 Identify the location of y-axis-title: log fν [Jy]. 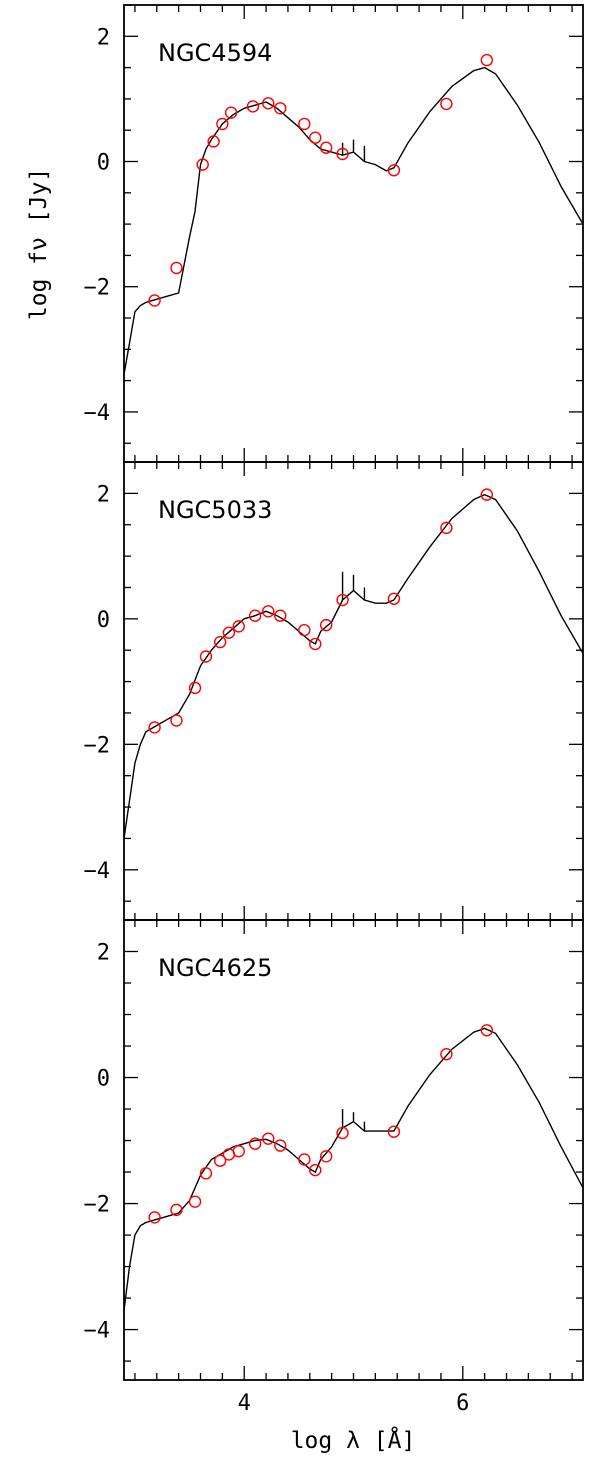
(39, 244).